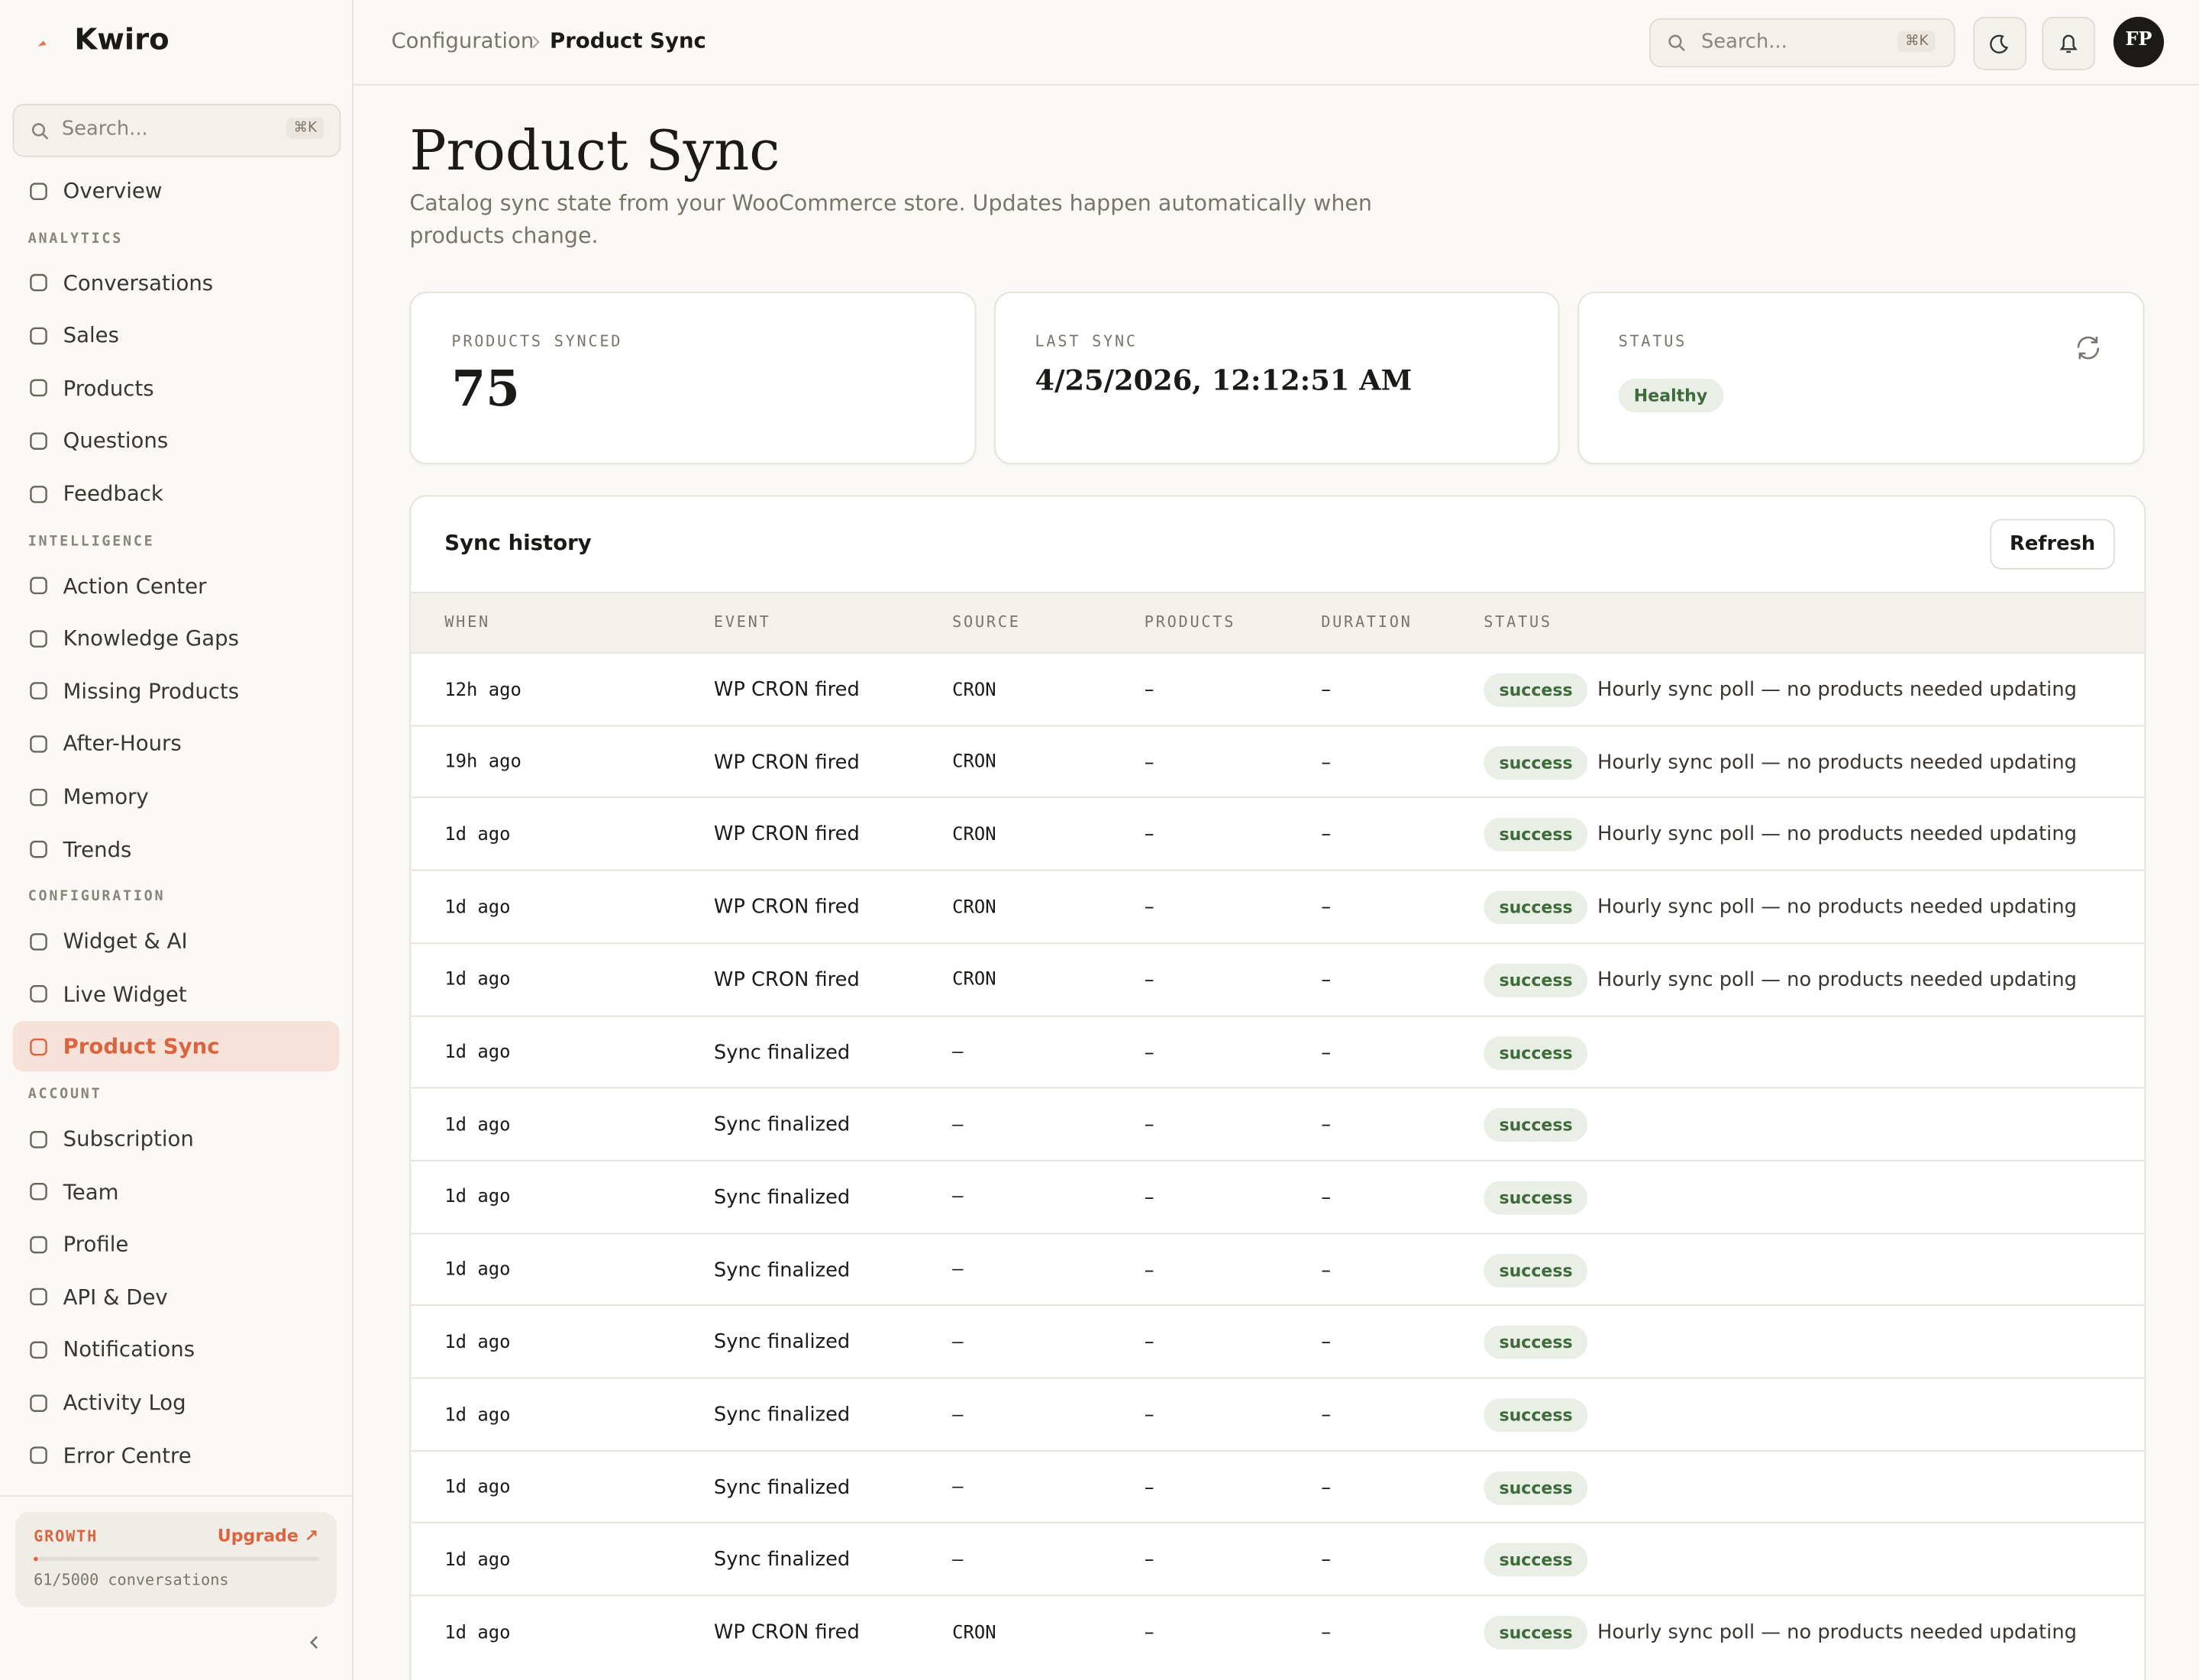 The image size is (2199, 1680). Describe the element at coordinates (1086, 341) in the screenshot. I see `stat-label: LAST SYNC` at that location.